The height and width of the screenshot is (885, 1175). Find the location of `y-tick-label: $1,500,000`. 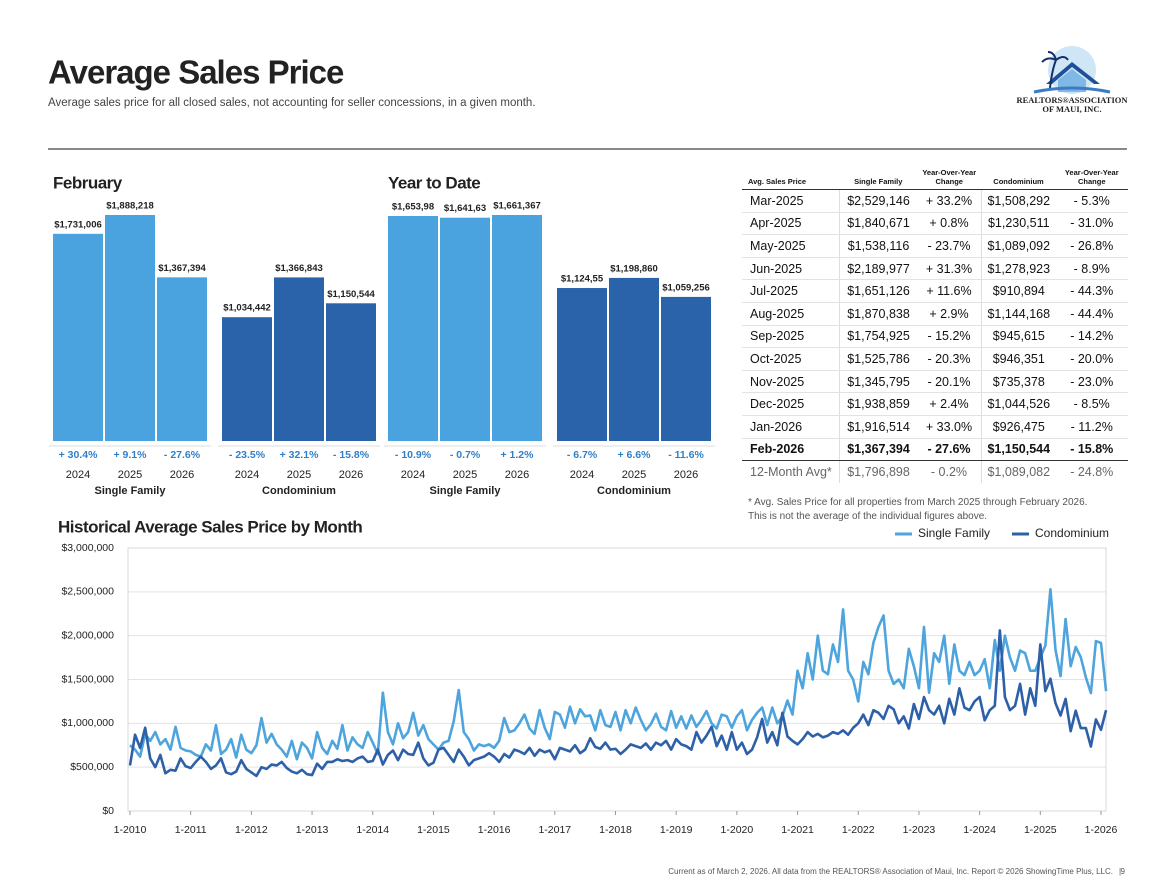

y-tick-label: $1,500,000 is located at coordinates (87, 679).